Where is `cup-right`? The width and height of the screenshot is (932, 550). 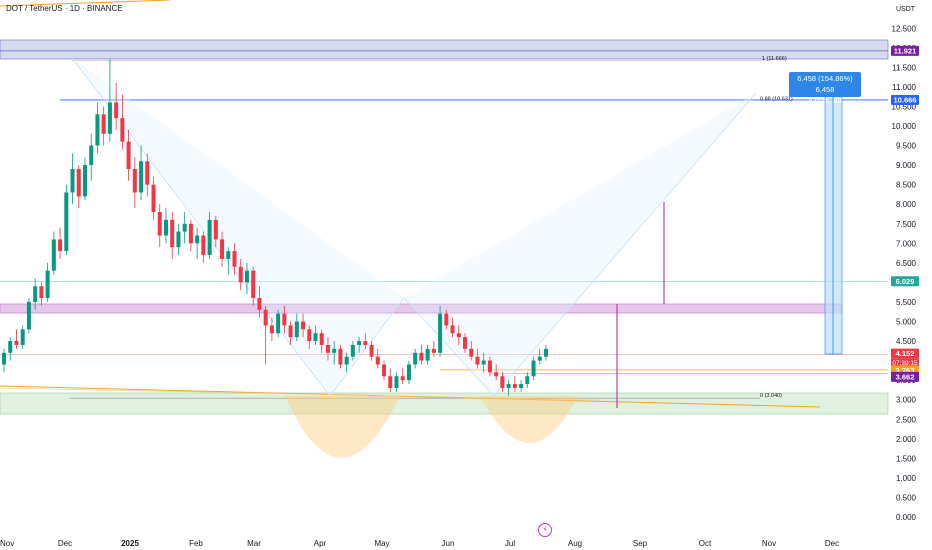 cup-right is located at coordinates (529, 419).